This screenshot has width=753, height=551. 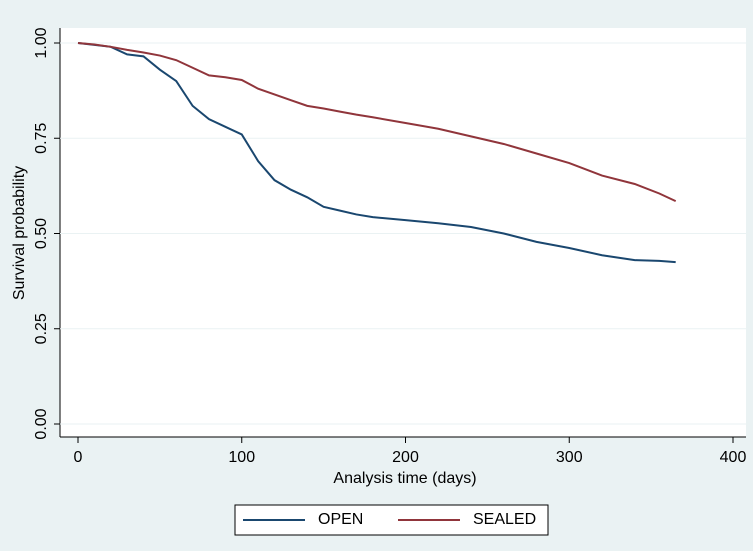 What do you see at coordinates (41, 42) in the screenshot?
I see `y-tick-label: 1.00` at bounding box center [41, 42].